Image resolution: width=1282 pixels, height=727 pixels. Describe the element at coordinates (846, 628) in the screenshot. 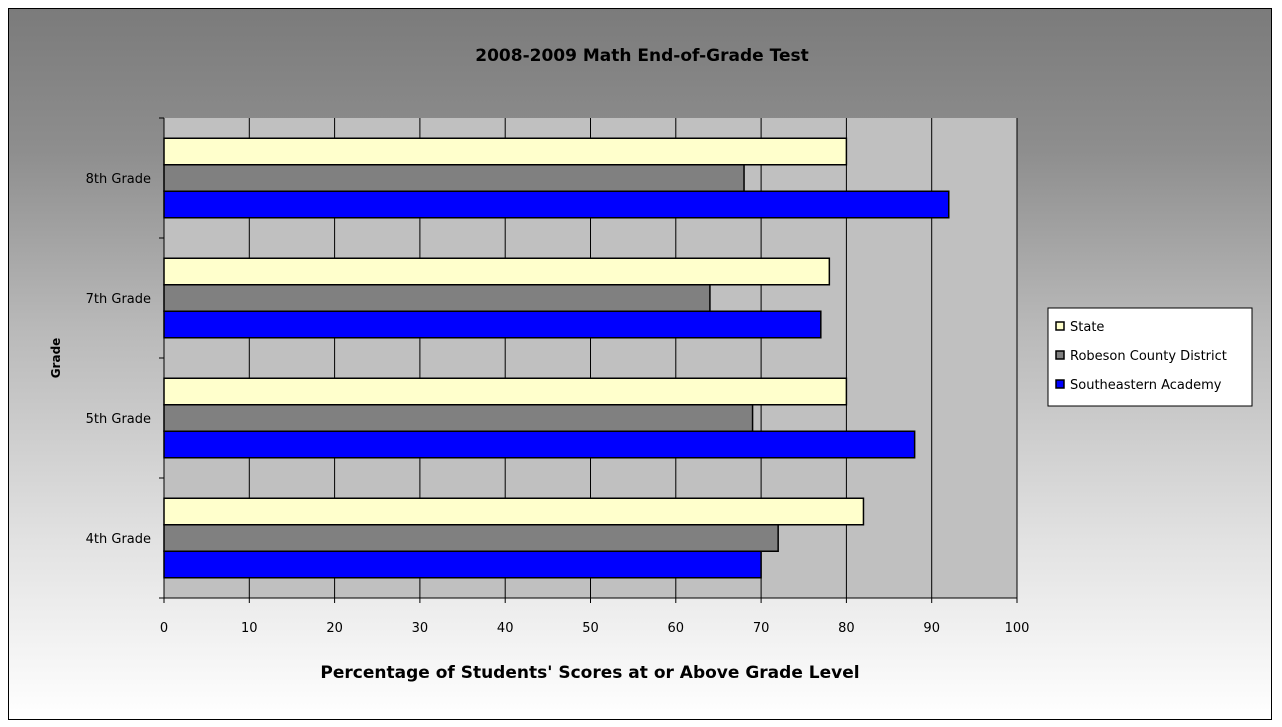

I see `x-tick-label: 80` at that location.